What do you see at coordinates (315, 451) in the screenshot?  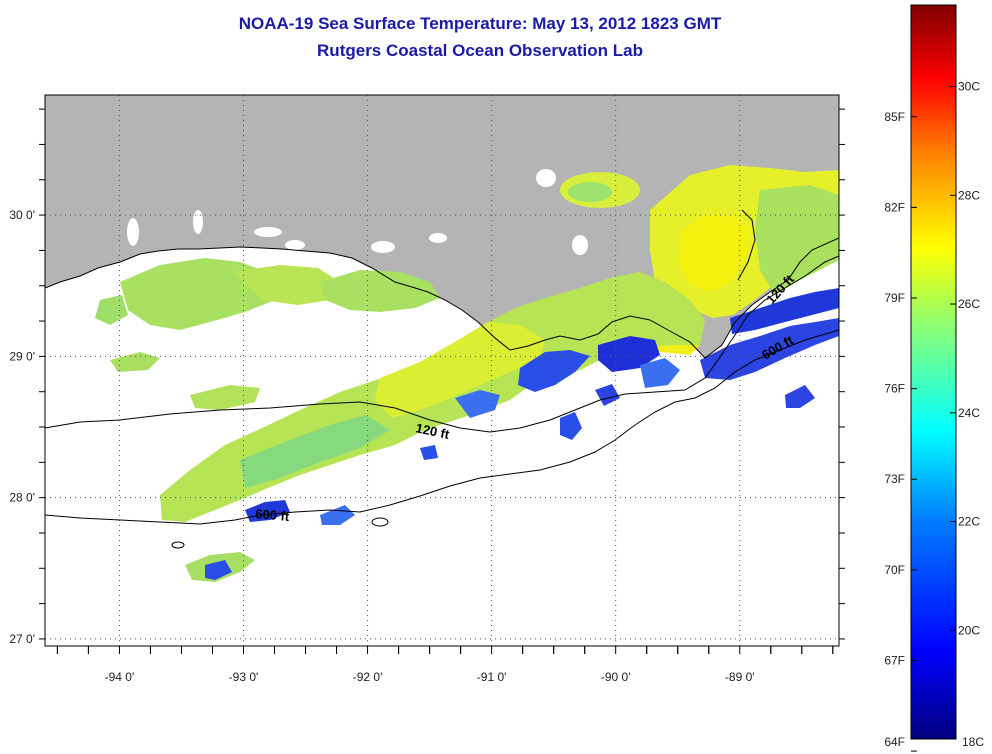 I see `sst-swath-teal` at bounding box center [315, 451].